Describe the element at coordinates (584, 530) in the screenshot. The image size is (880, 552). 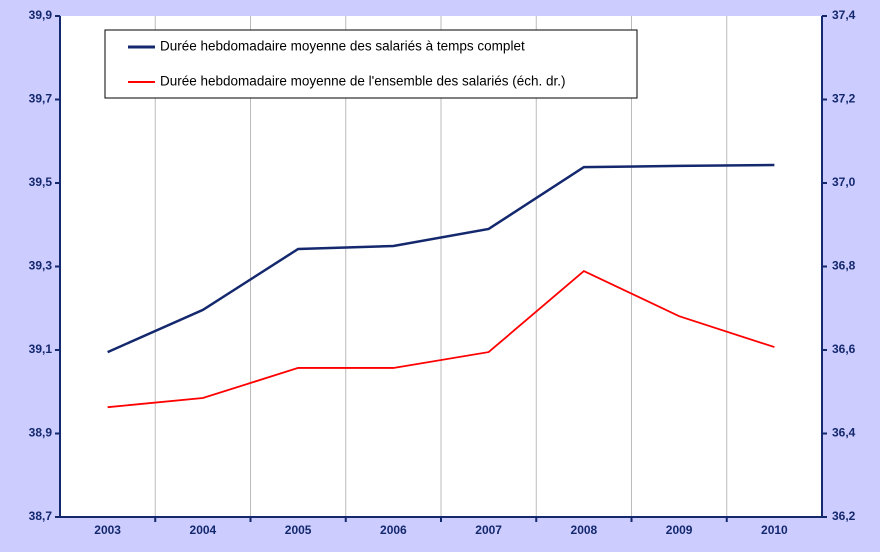
I see `x-tick-label: 2008` at that location.